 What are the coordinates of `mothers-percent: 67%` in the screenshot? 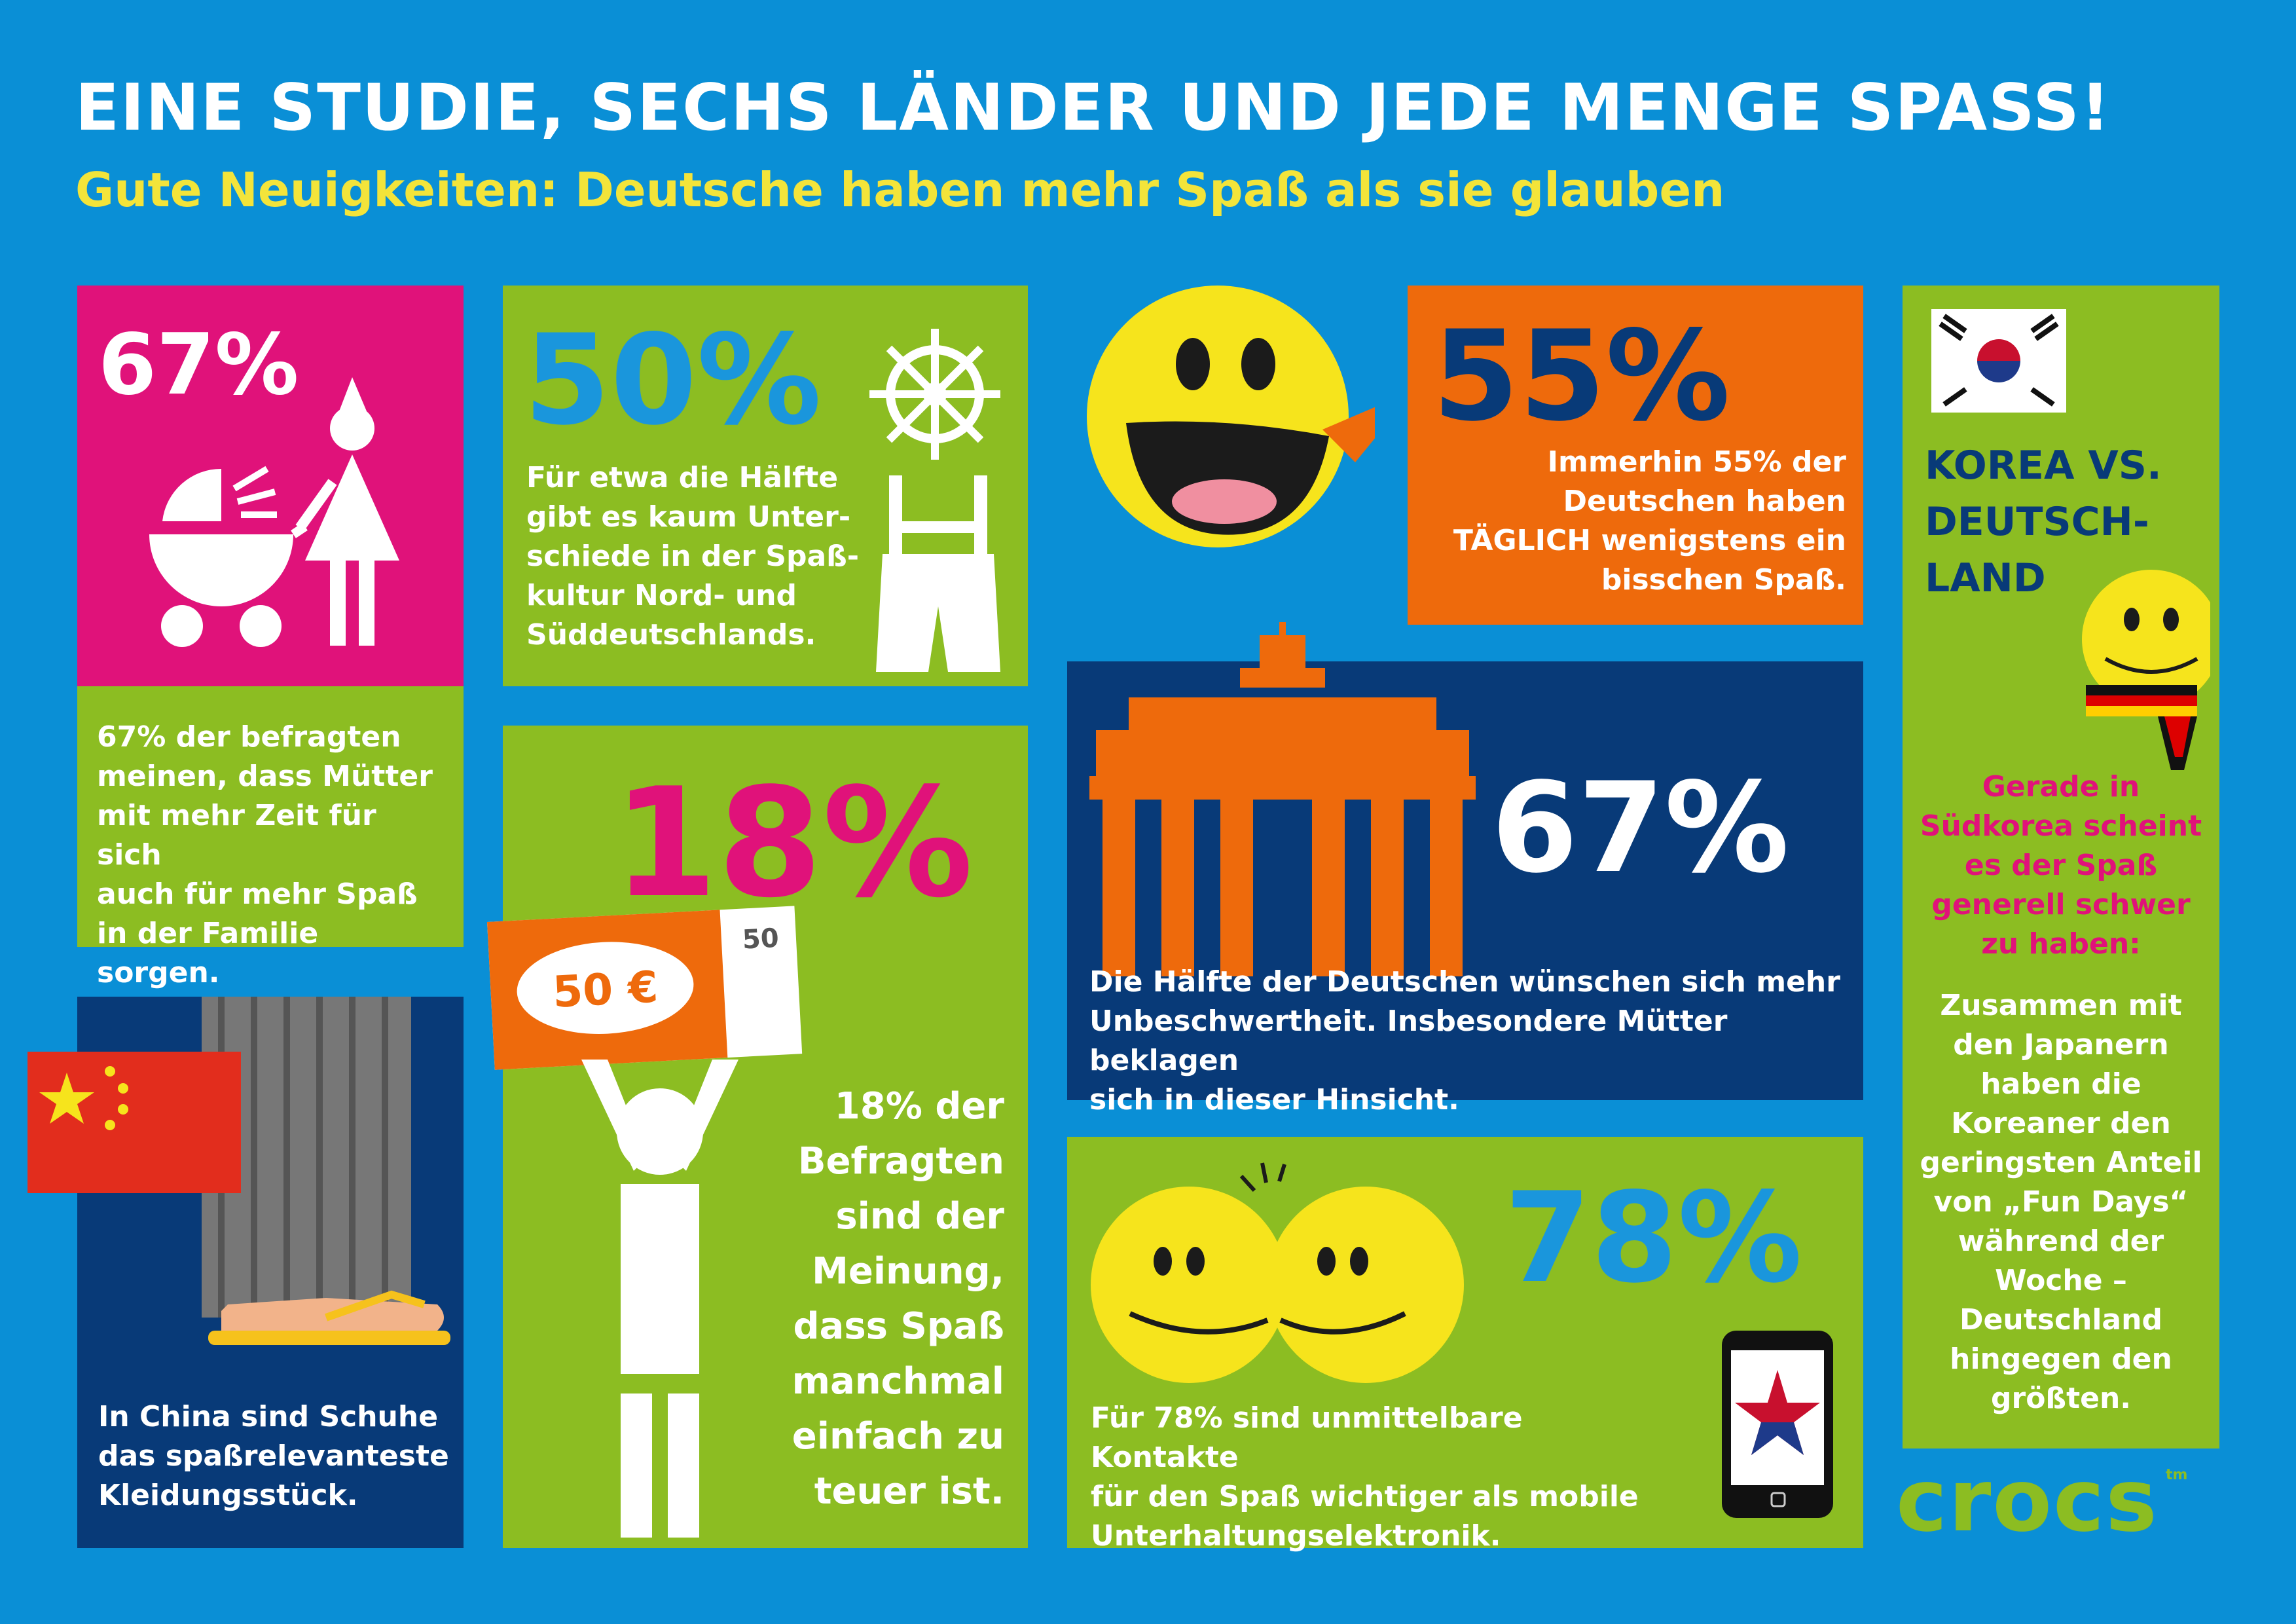 It's located at (198, 365).